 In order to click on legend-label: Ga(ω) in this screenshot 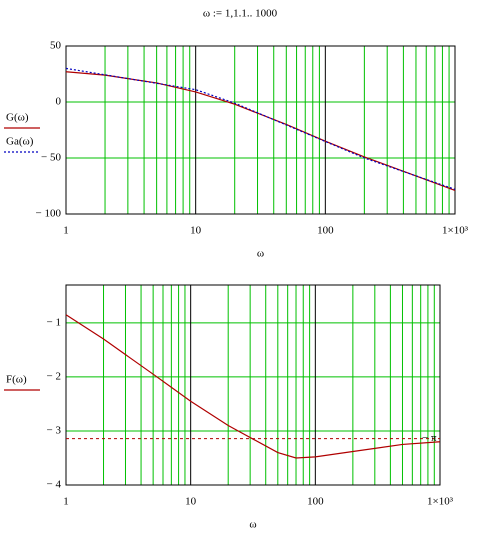, I will do `click(20, 142)`.